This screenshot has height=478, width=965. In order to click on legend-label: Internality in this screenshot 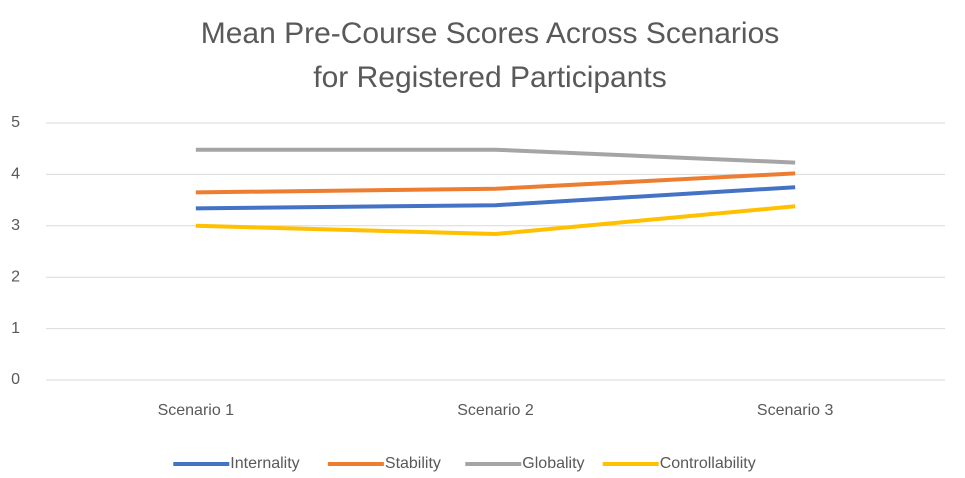, I will do `click(264, 463)`.